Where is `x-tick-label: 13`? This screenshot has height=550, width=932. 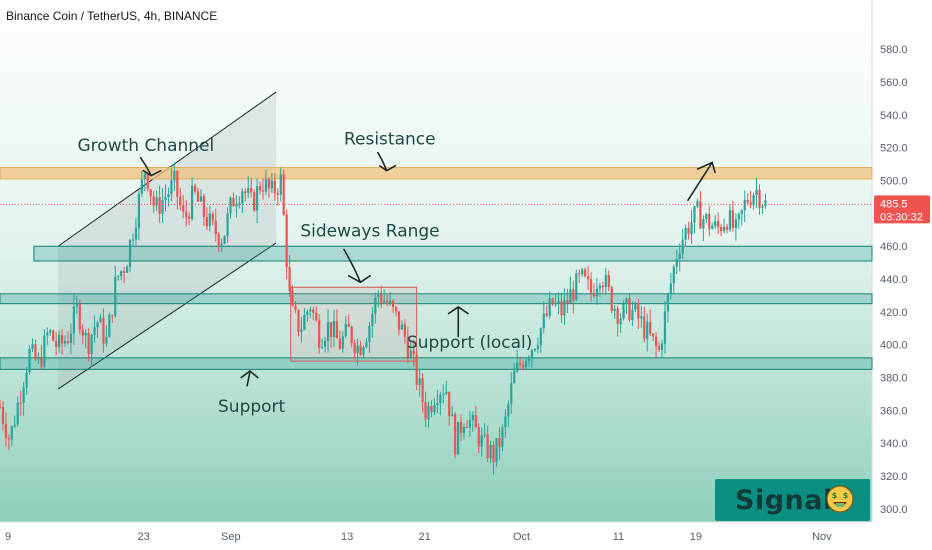
x-tick-label: 13 is located at coordinates (347, 537).